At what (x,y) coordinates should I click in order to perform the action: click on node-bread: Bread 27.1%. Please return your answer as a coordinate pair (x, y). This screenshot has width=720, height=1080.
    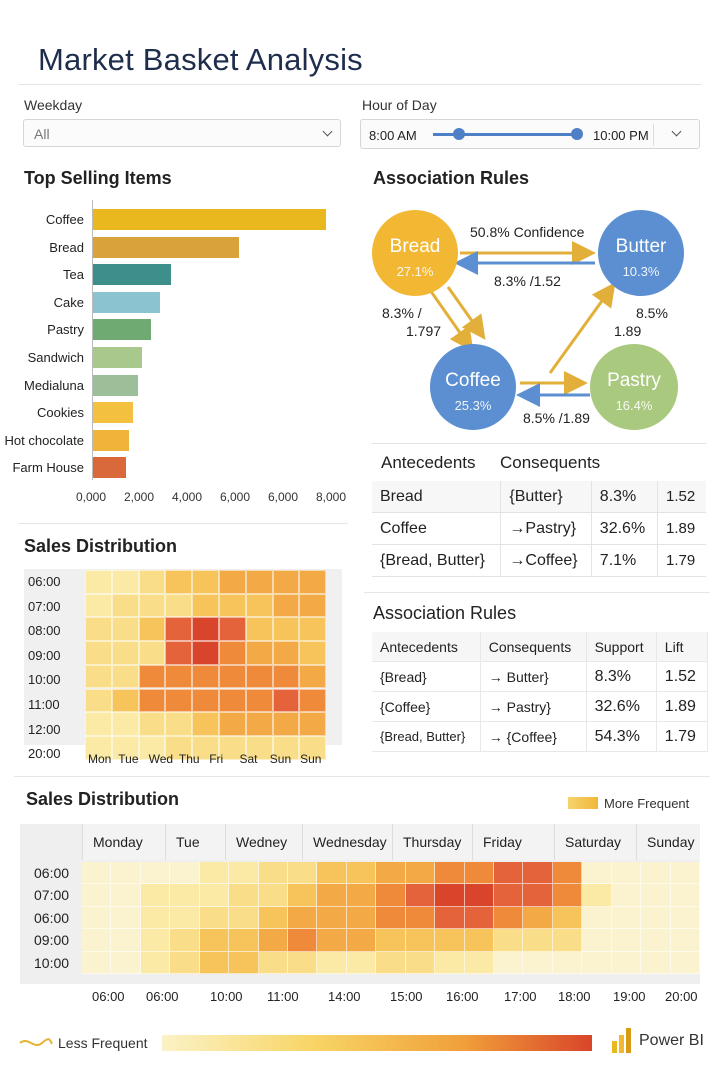
    Looking at the image, I should click on (415, 253).